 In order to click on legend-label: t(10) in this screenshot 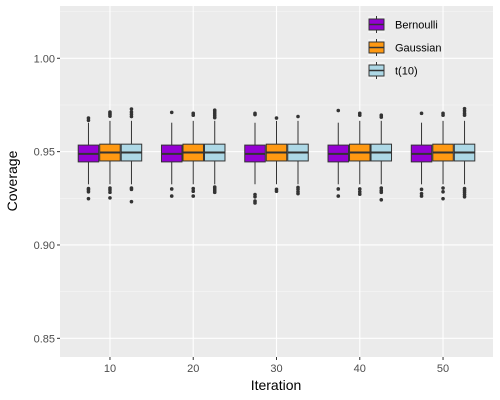, I will do `click(406, 72)`.